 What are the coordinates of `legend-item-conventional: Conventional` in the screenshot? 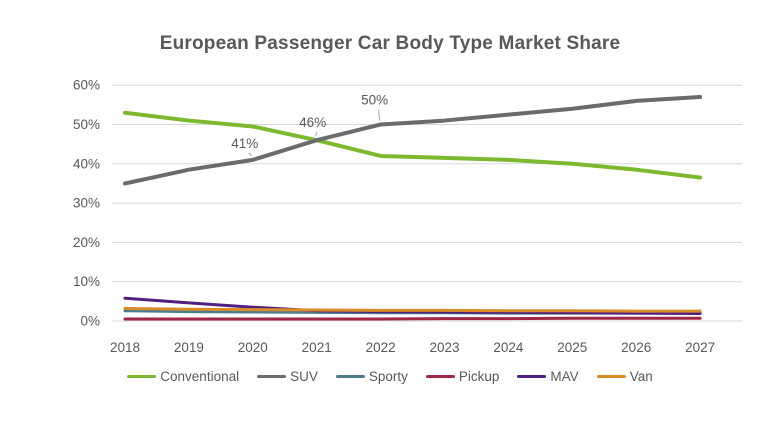 It's located at (183, 376).